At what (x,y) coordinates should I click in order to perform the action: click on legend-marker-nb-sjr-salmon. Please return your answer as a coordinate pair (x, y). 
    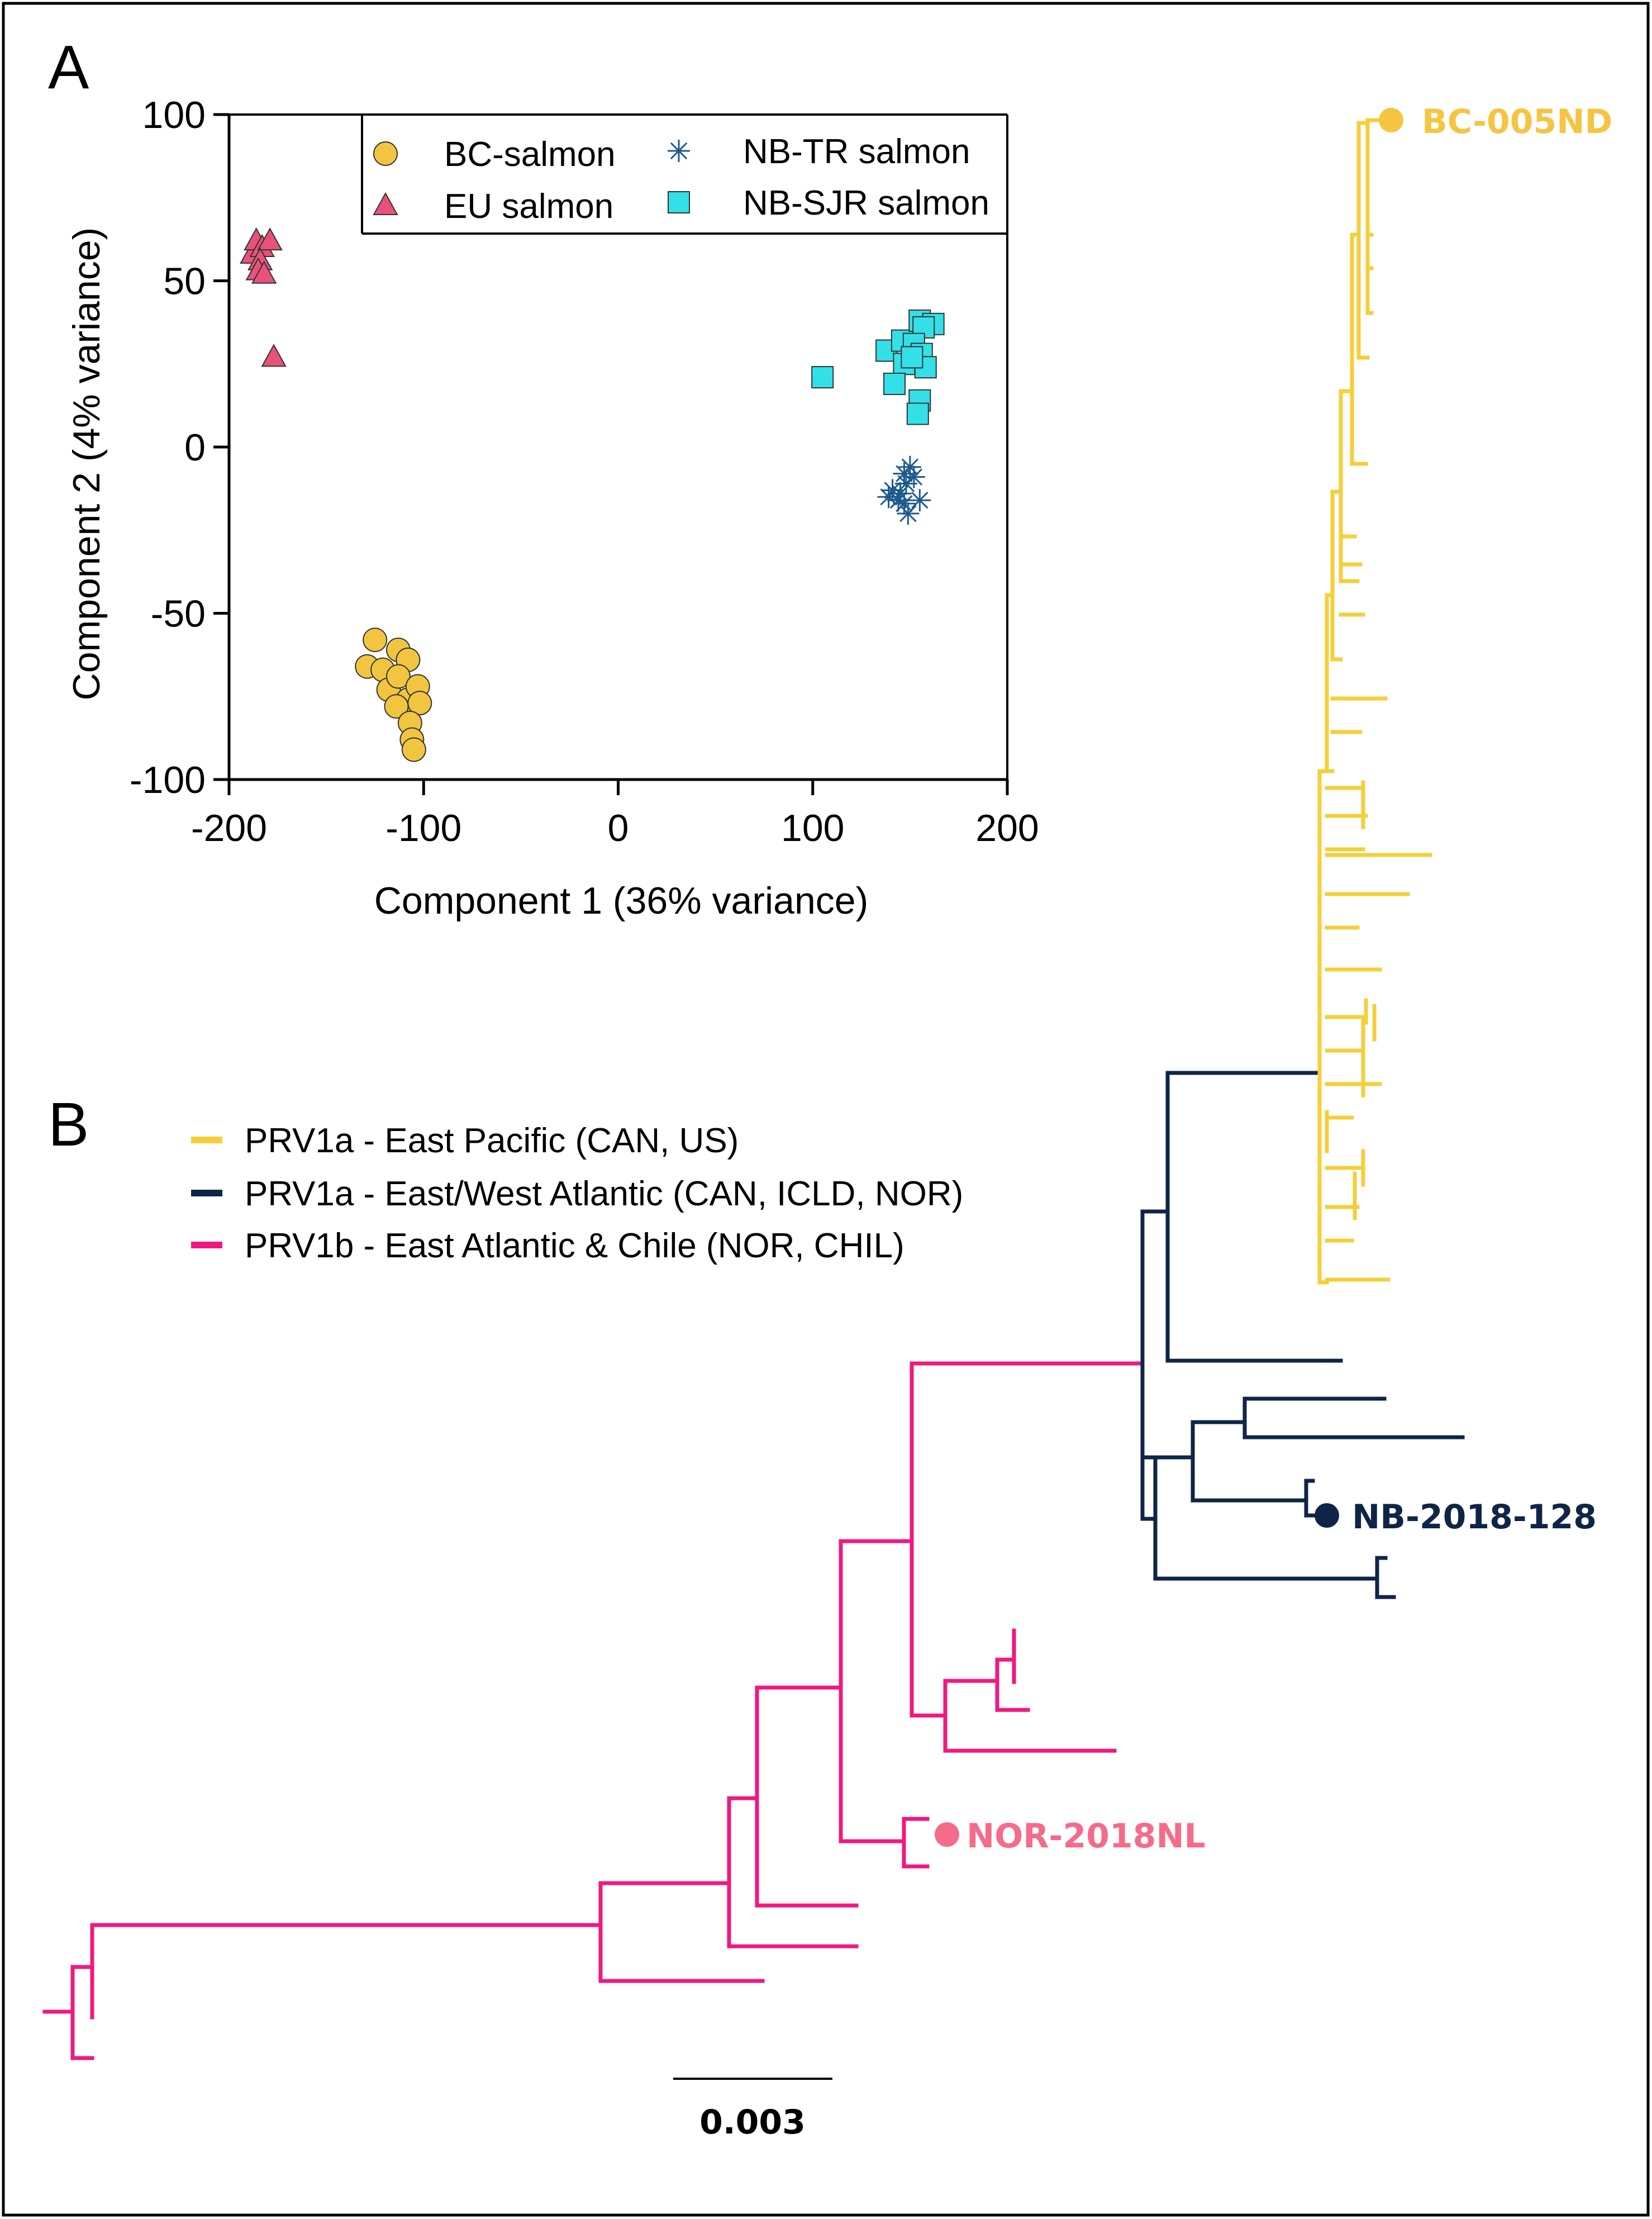
    Looking at the image, I should click on (679, 202).